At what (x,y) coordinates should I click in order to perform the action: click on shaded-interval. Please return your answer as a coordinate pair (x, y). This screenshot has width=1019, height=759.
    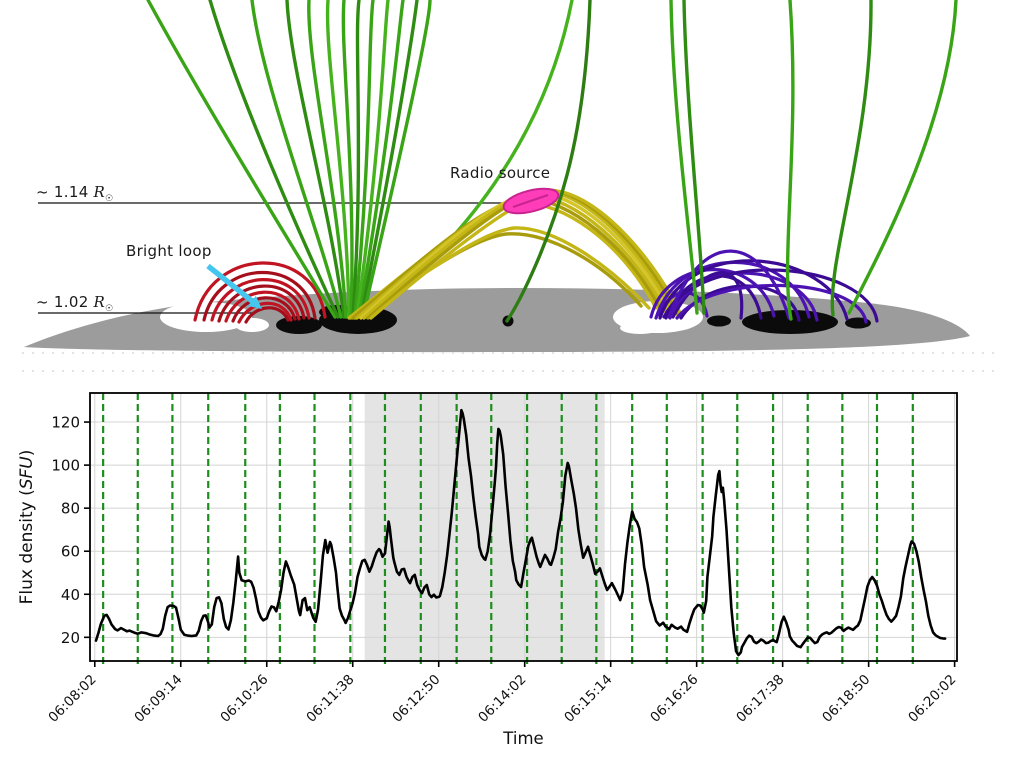
    Looking at the image, I should click on (484, 527).